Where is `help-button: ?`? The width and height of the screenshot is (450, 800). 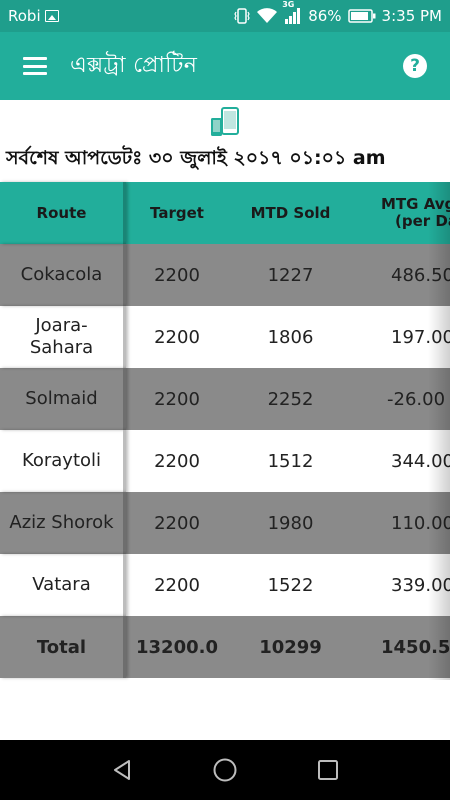 help-button: ? is located at coordinates (415, 66).